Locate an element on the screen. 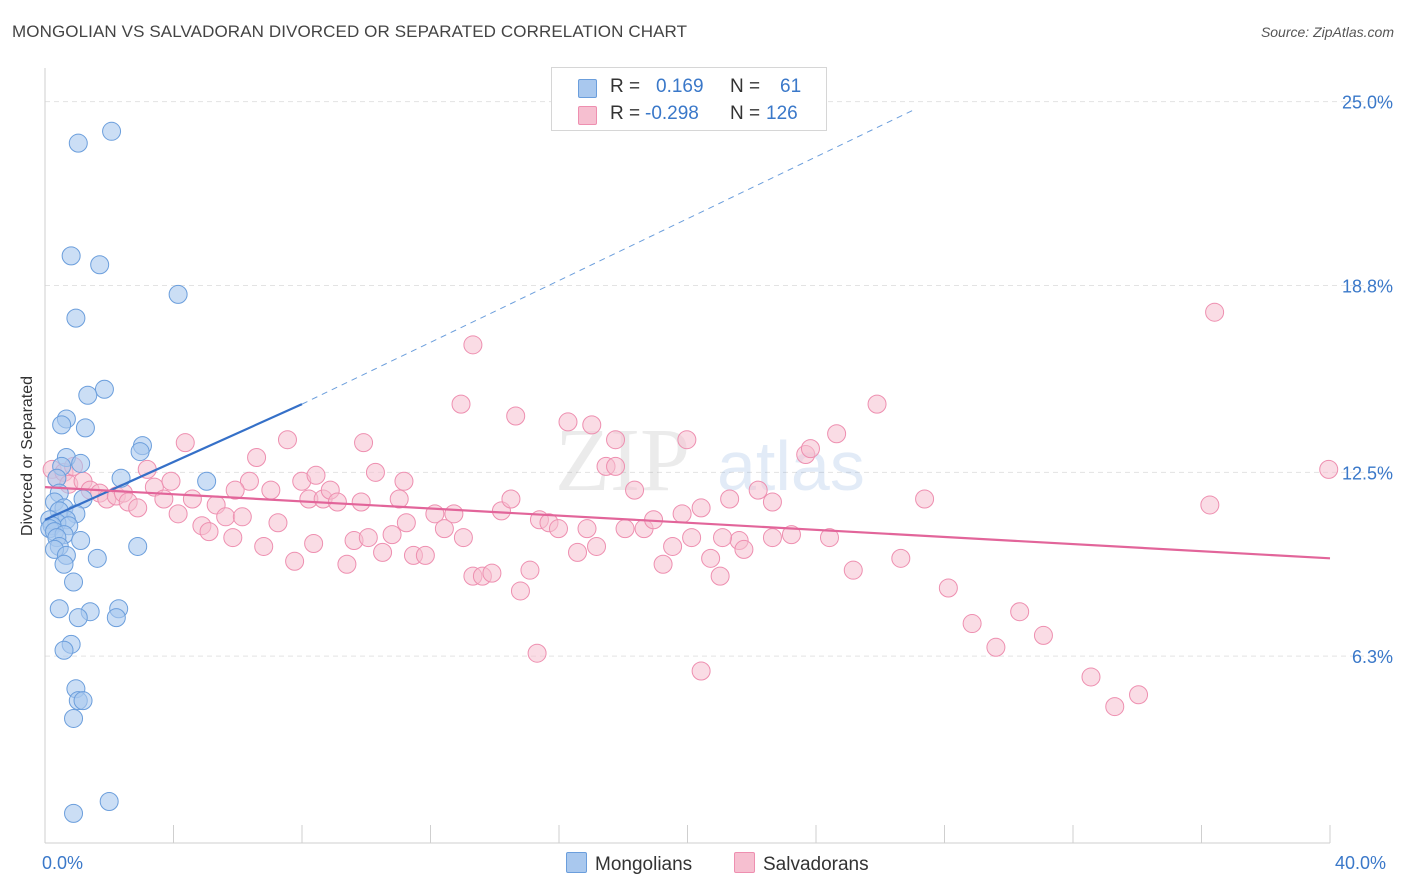 The image size is (1406, 892). legend-mongolians: Mongolians is located at coordinates (629, 864).